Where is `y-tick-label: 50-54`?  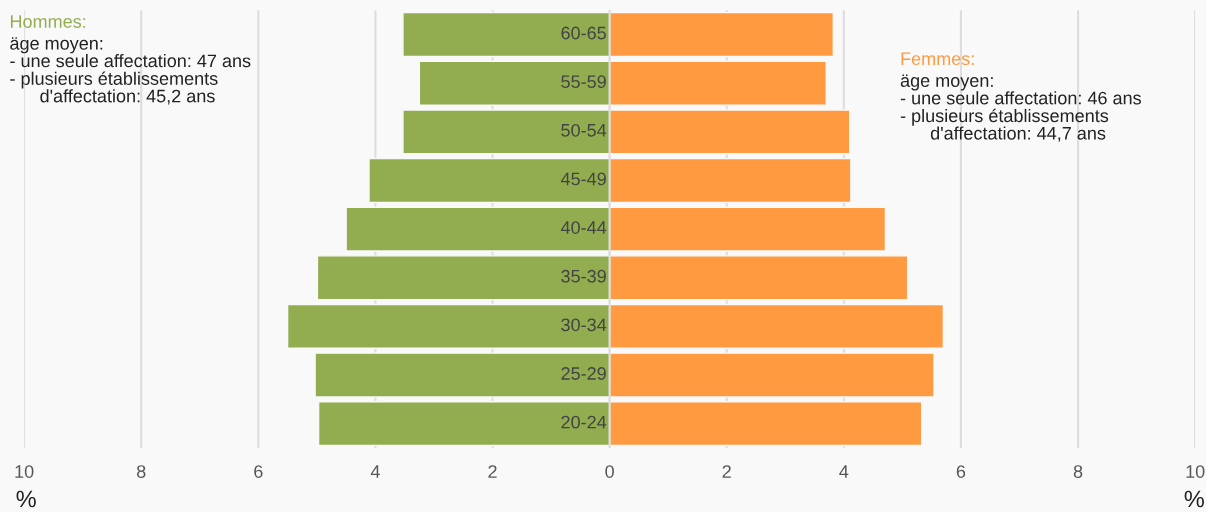 y-tick-label: 50-54 is located at coordinates (584, 130).